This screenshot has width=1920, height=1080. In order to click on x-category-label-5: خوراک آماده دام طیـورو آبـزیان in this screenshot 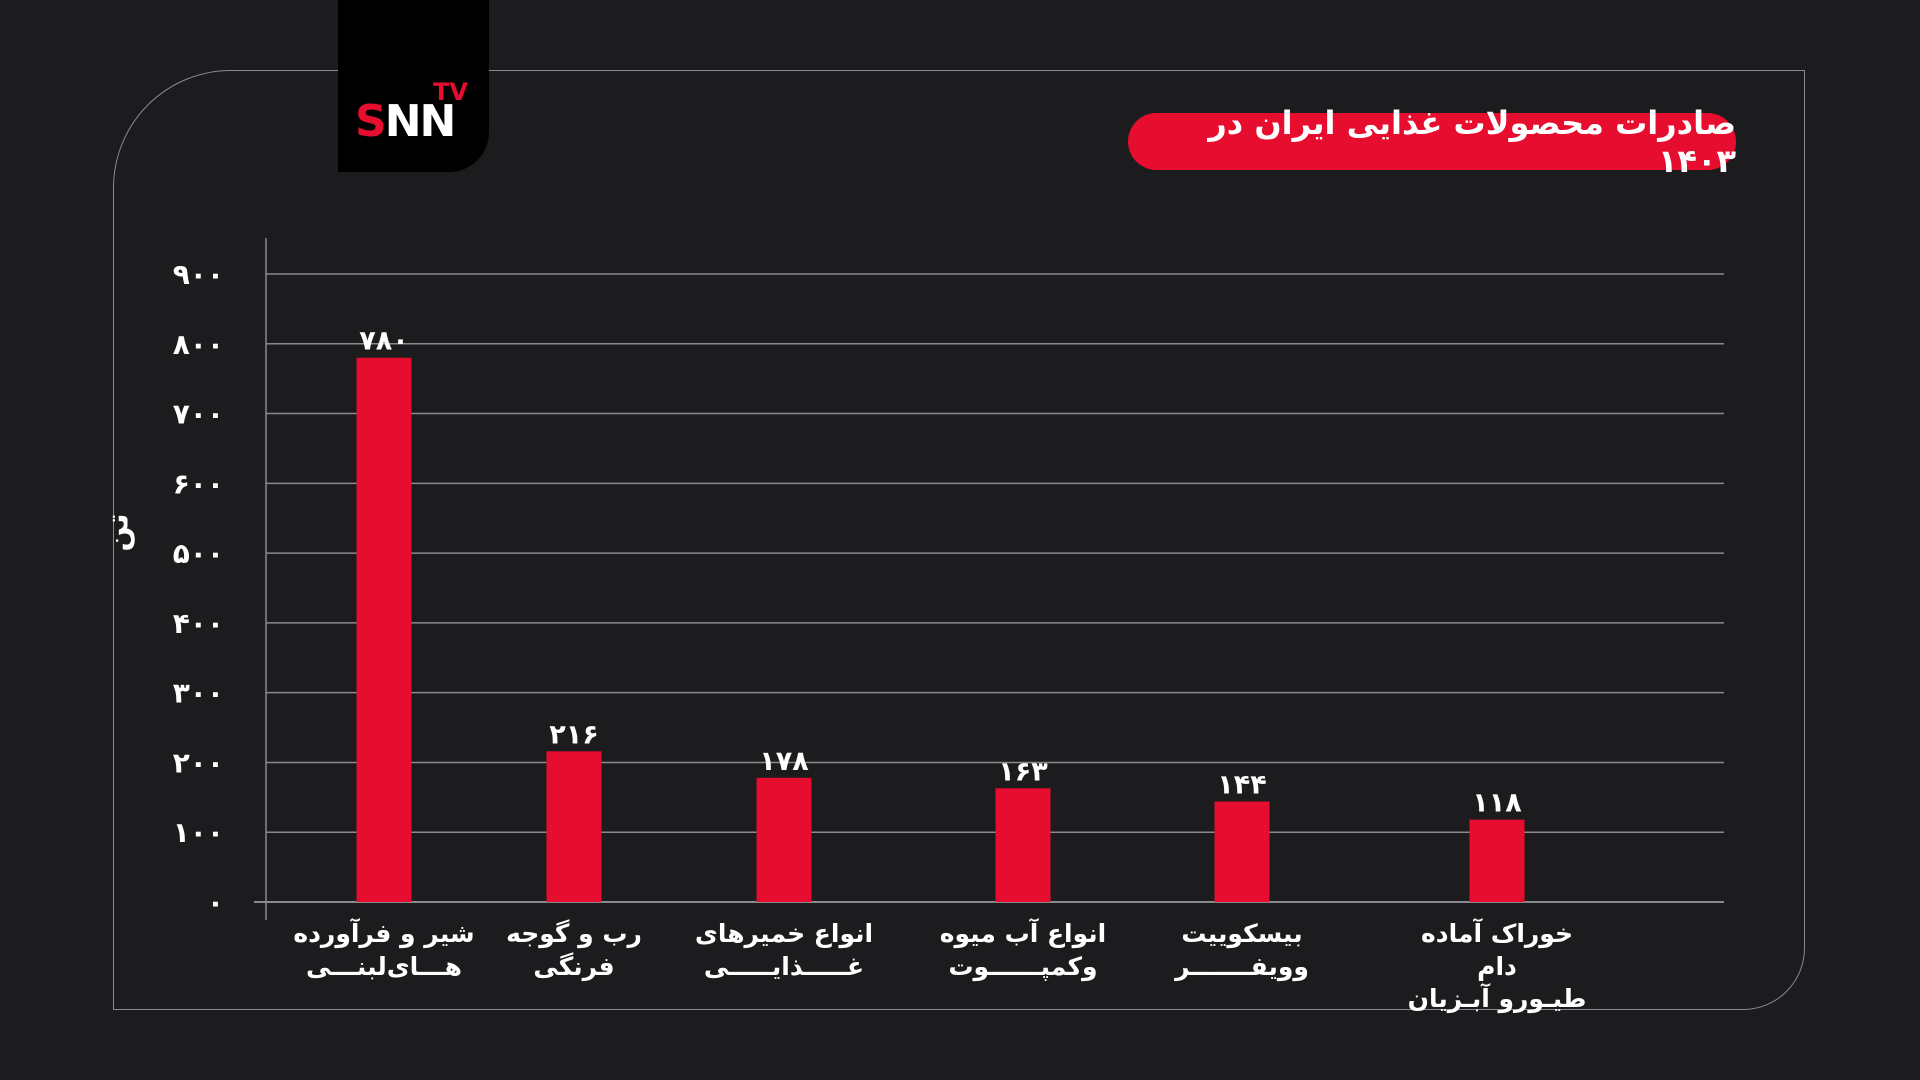, I will do `click(1497, 966)`.